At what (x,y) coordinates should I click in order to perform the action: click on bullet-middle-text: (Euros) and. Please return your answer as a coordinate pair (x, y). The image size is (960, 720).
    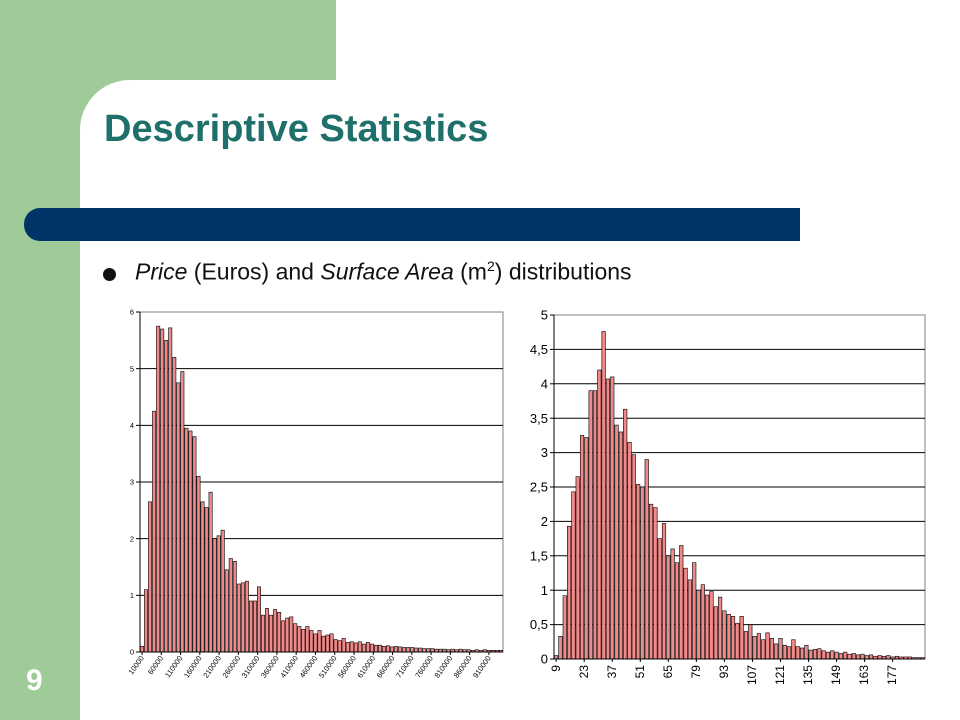
    Looking at the image, I should click on (254, 271).